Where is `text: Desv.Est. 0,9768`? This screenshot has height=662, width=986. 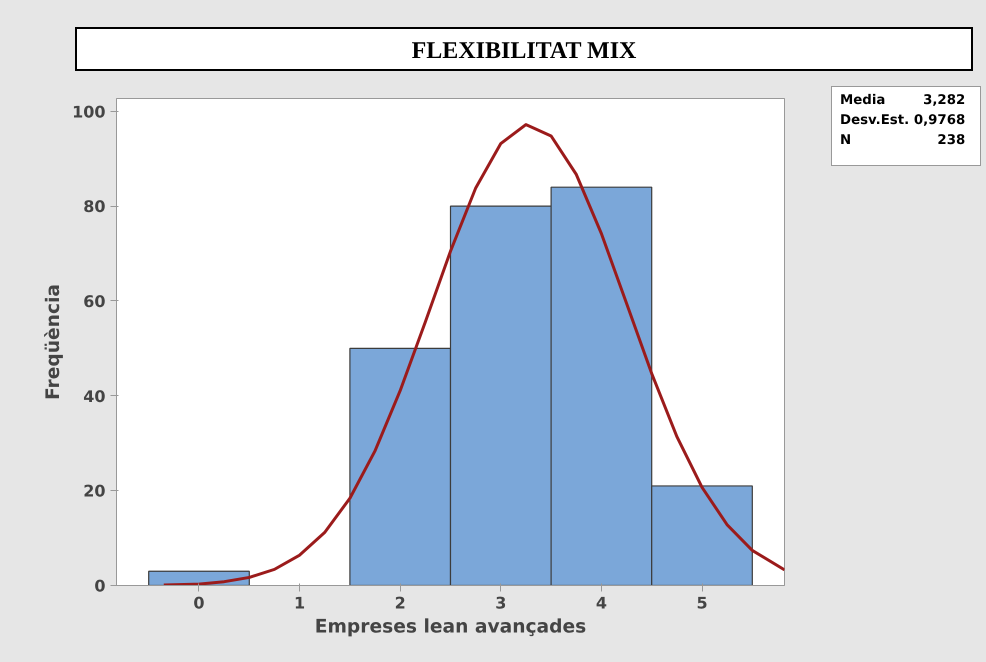 text: Desv.Est. 0,9768 is located at coordinates (903, 121).